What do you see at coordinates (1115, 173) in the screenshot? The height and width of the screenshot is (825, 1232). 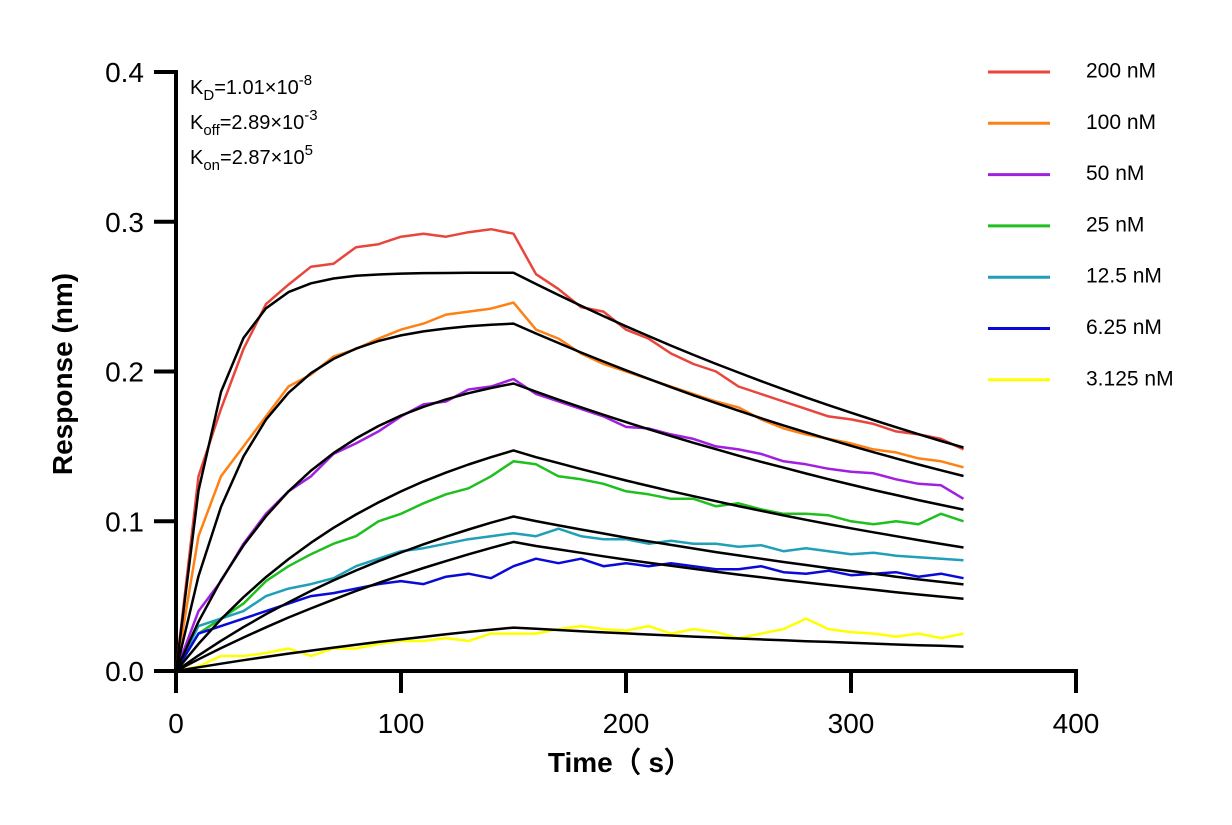 I see `legend-label: 50 nM` at bounding box center [1115, 173].